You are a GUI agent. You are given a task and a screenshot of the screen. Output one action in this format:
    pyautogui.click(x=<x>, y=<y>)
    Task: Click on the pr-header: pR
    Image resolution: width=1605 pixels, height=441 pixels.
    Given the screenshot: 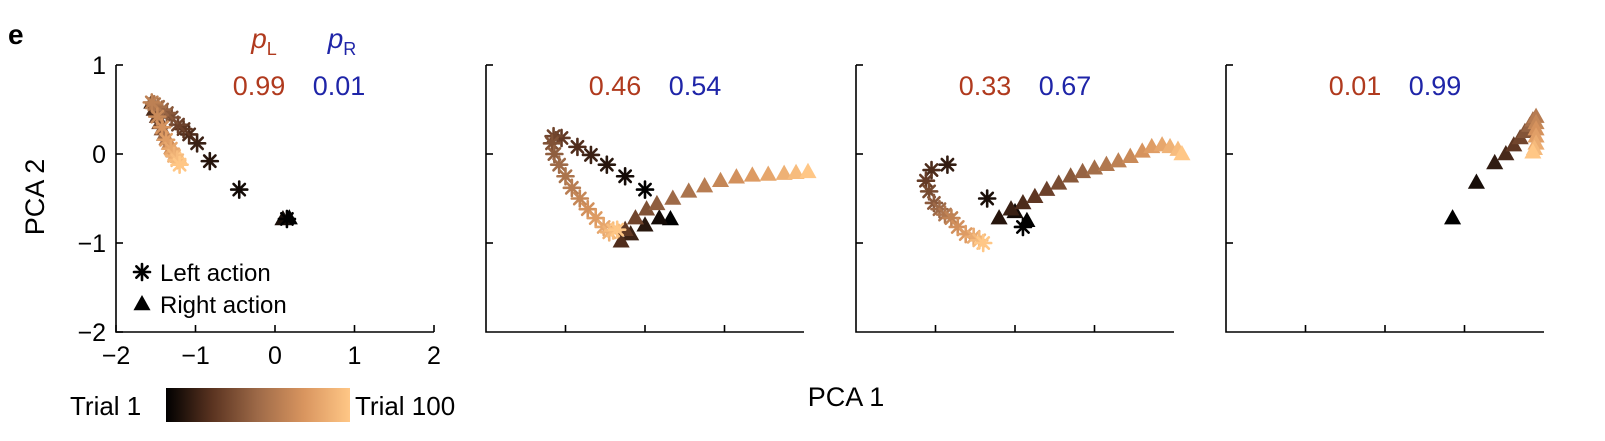 What is the action you would take?
    pyautogui.click(x=342, y=41)
    